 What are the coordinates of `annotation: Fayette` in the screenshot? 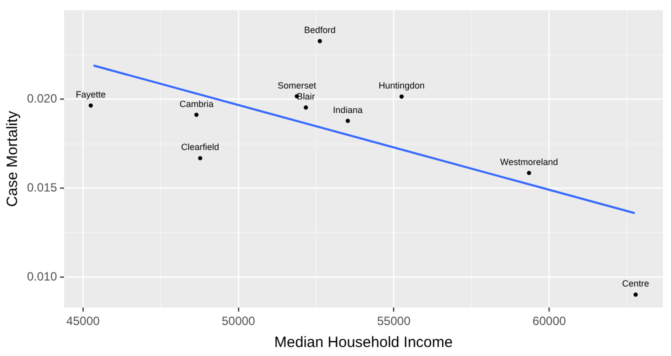 It's located at (91, 95).